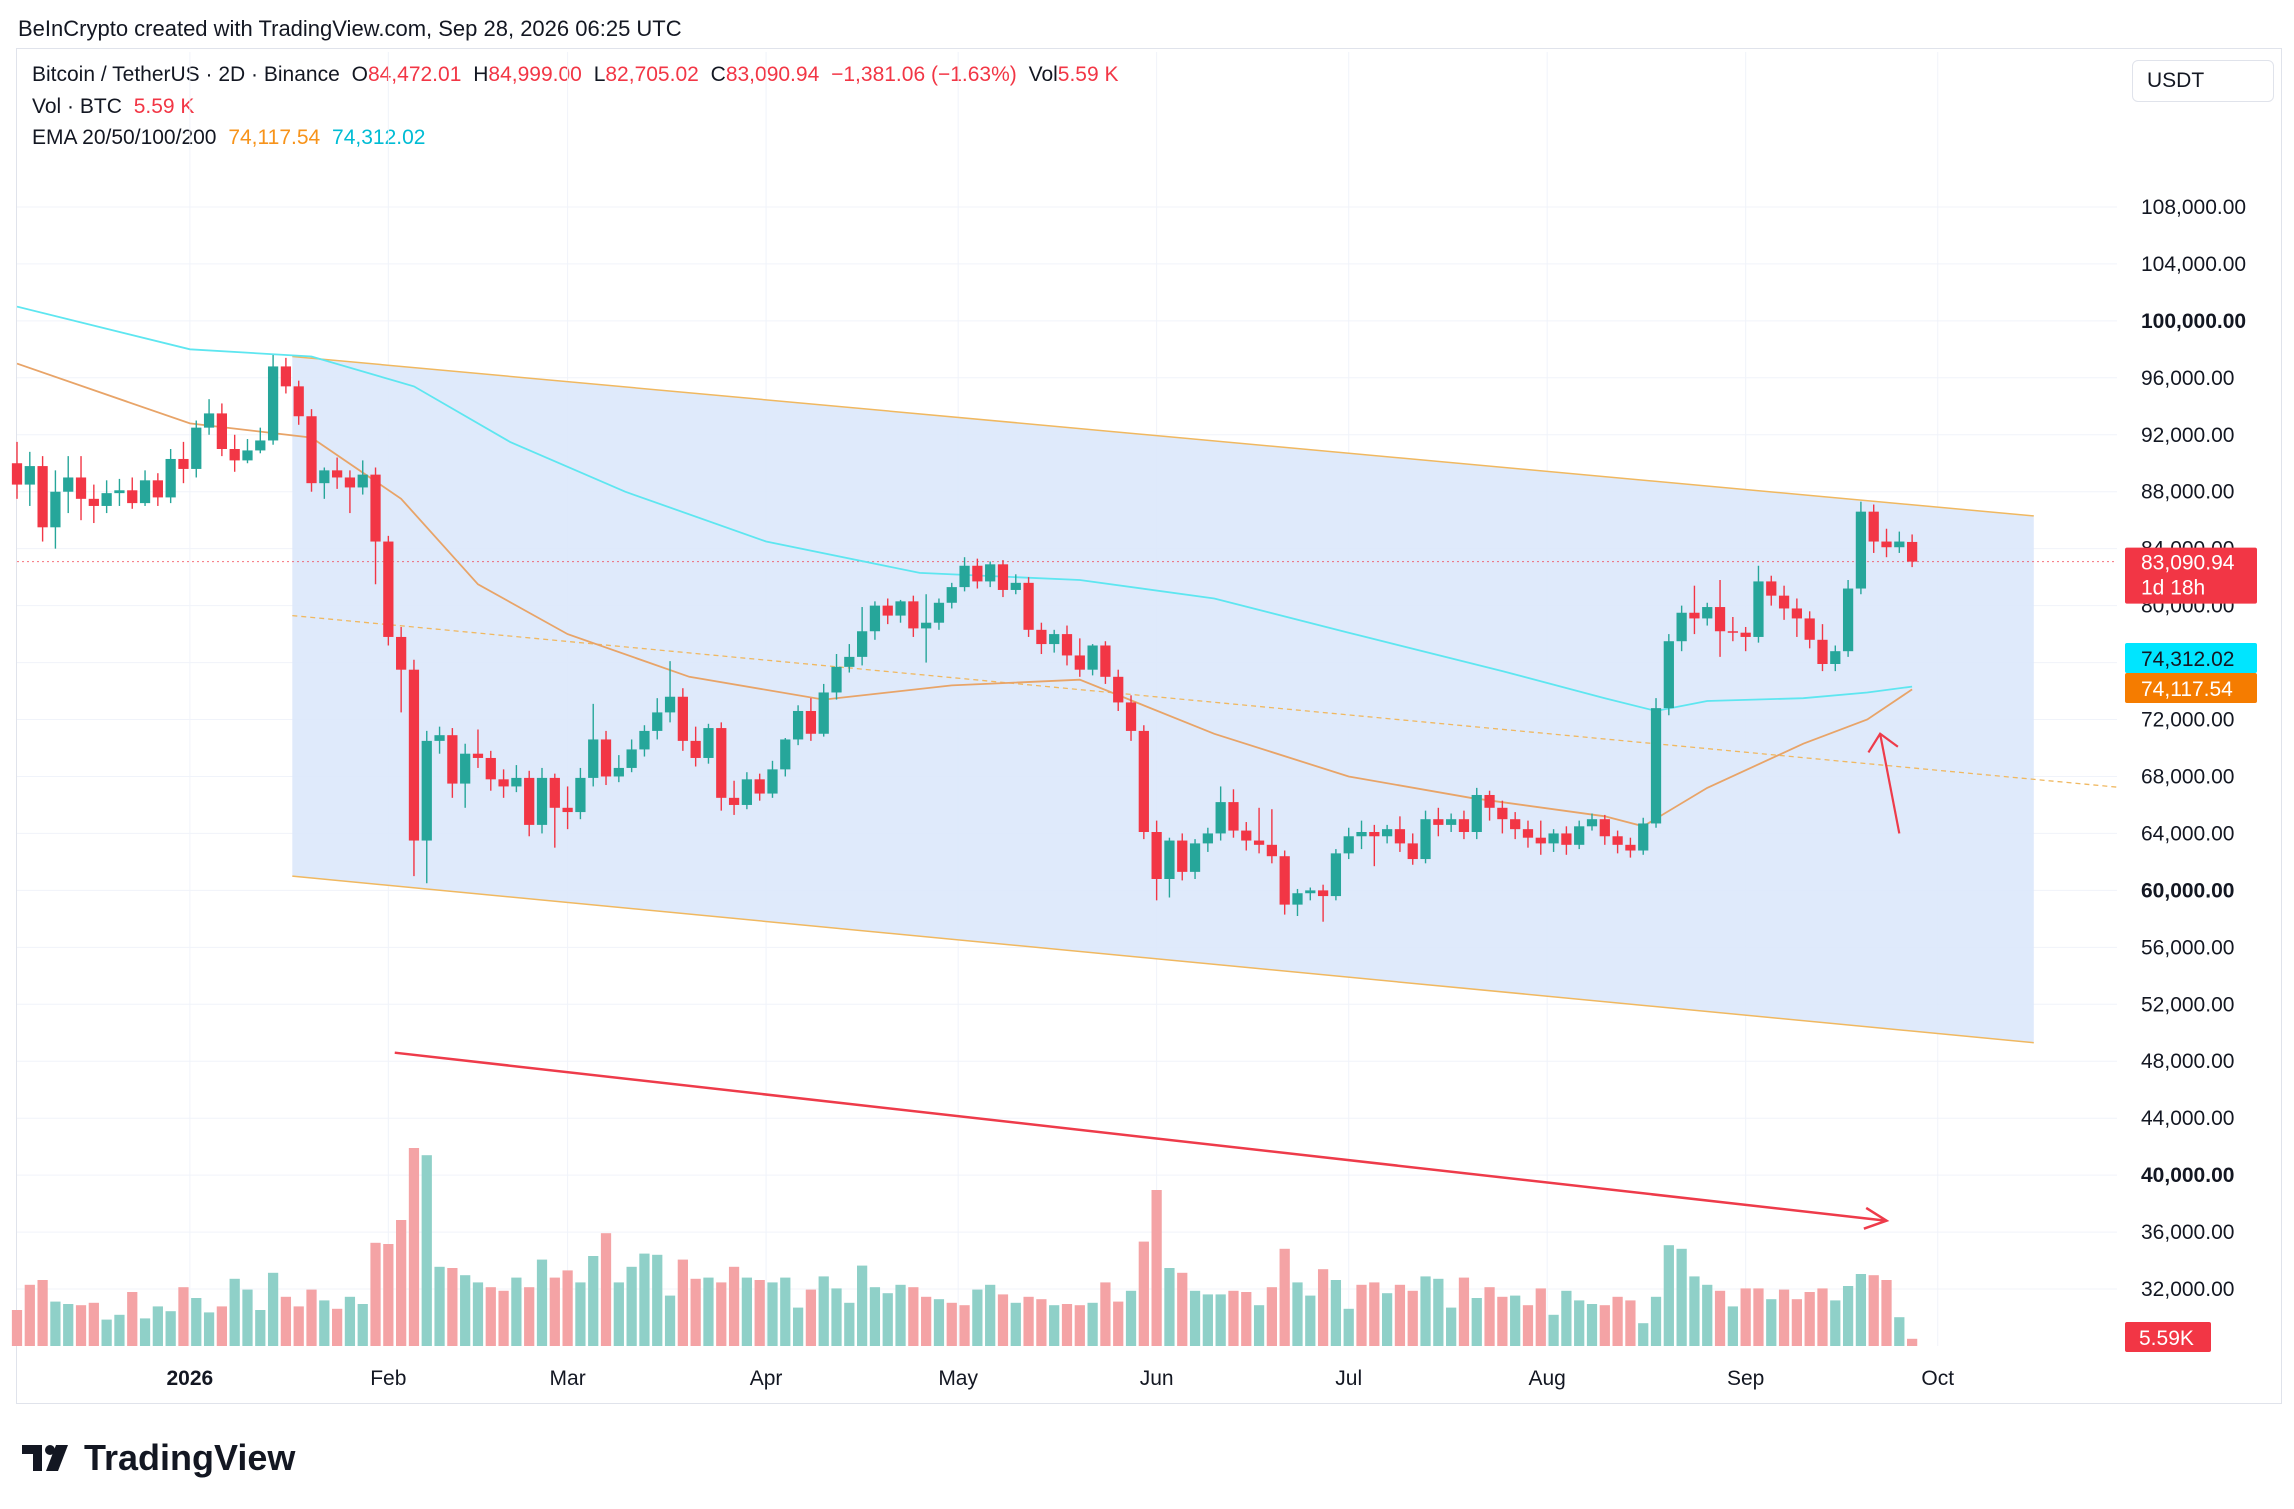  What do you see at coordinates (2187, 776) in the screenshot?
I see `price-tick-label: 68,000.00` at bounding box center [2187, 776].